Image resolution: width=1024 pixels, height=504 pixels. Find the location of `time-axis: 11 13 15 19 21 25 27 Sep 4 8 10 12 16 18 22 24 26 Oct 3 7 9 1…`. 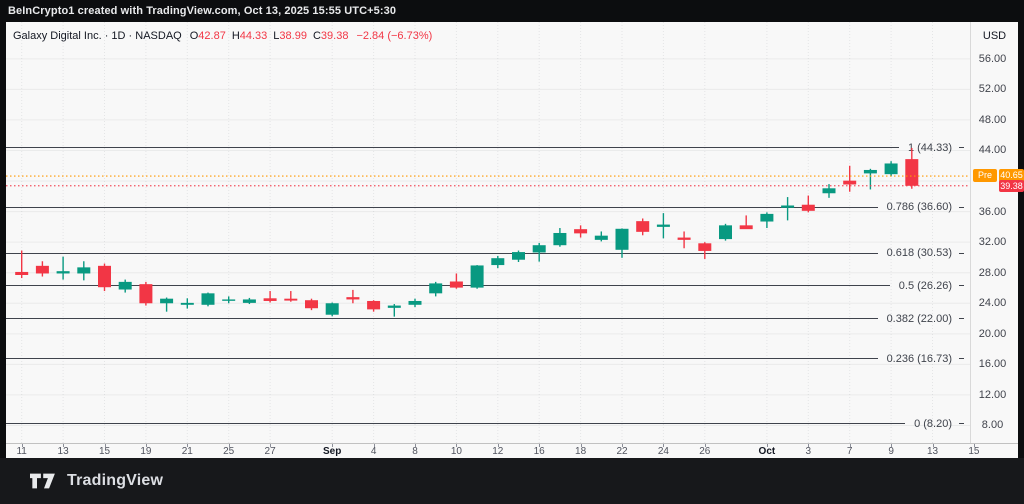

time-axis: 11 13 15 19 21 25 27 Sep 4 8 10 12 16 18 22 24 26 Oct 3 7 9 1… is located at coordinates (512, 450).